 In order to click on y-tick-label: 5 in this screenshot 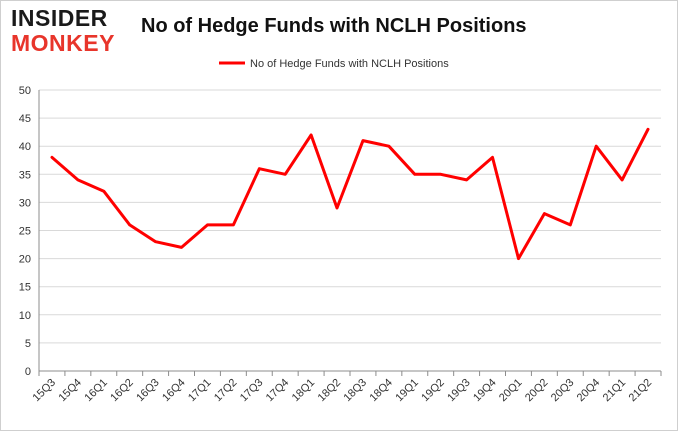, I will do `click(28, 344)`.